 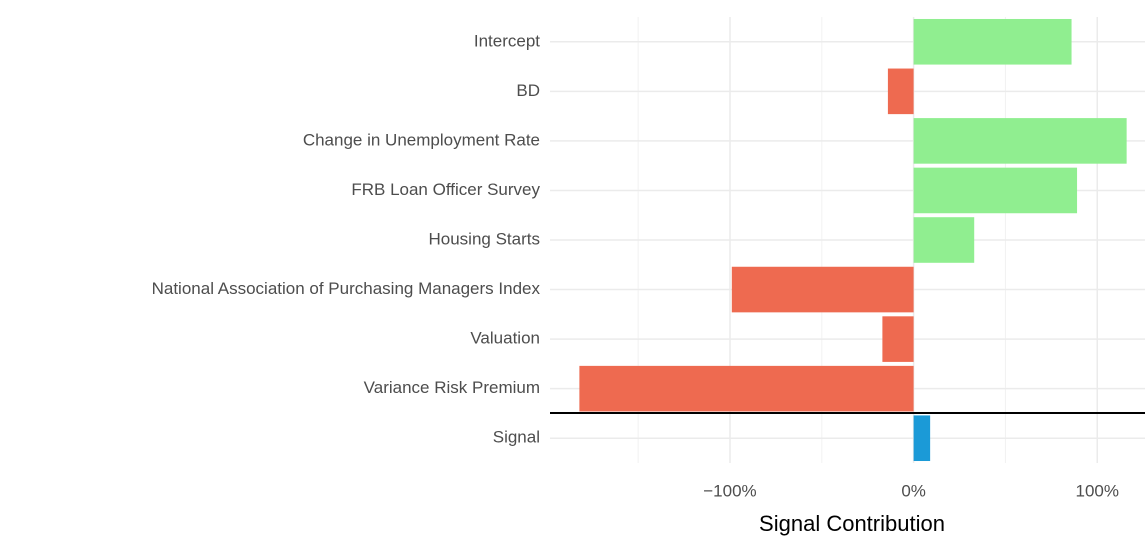 What do you see at coordinates (852, 523) in the screenshot?
I see `x-axis-title: Signal Contribution` at bounding box center [852, 523].